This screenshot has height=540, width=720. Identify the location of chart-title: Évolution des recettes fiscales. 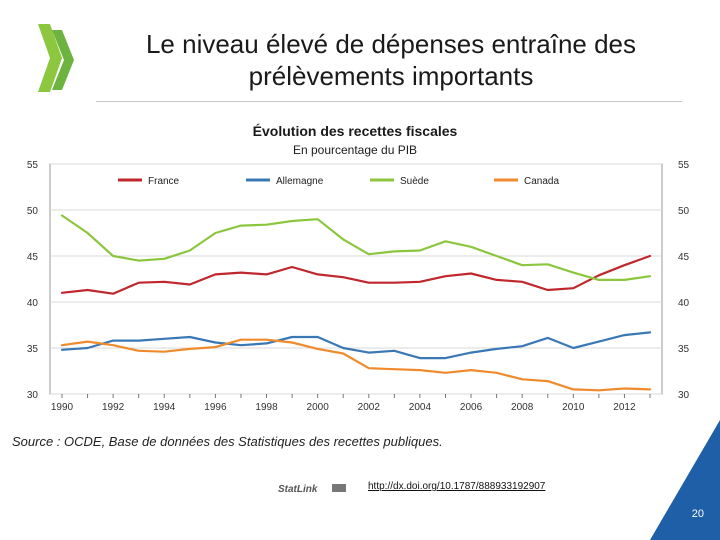
(355, 131).